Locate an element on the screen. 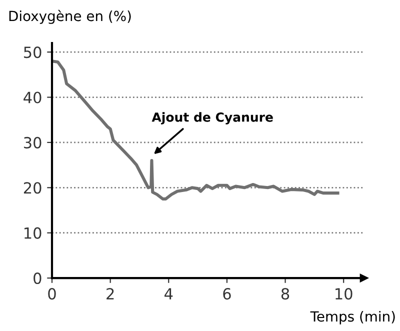  annotation: Ajout de Cyanure is located at coordinates (212, 118).